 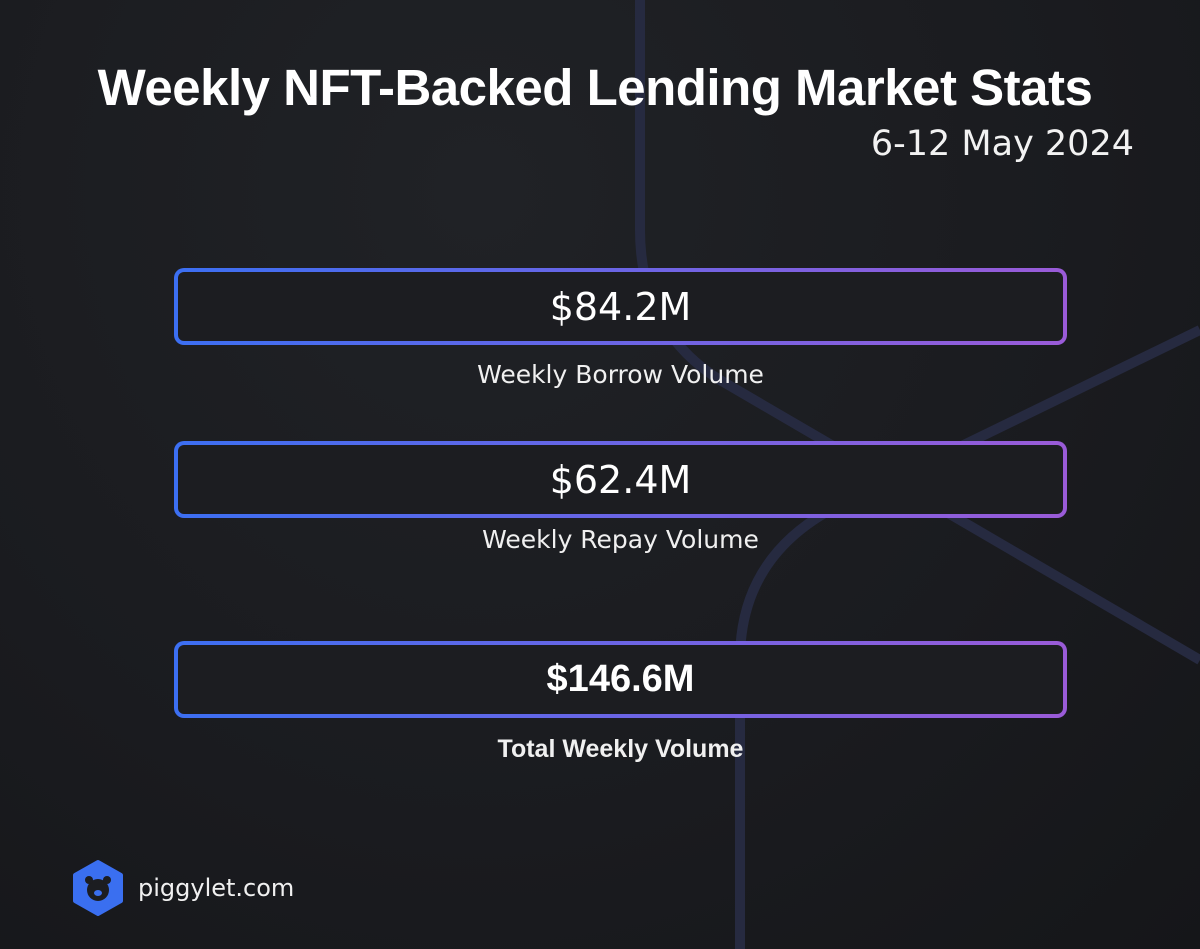 I want to click on stat-box: $84.2M, so click(x=620, y=306).